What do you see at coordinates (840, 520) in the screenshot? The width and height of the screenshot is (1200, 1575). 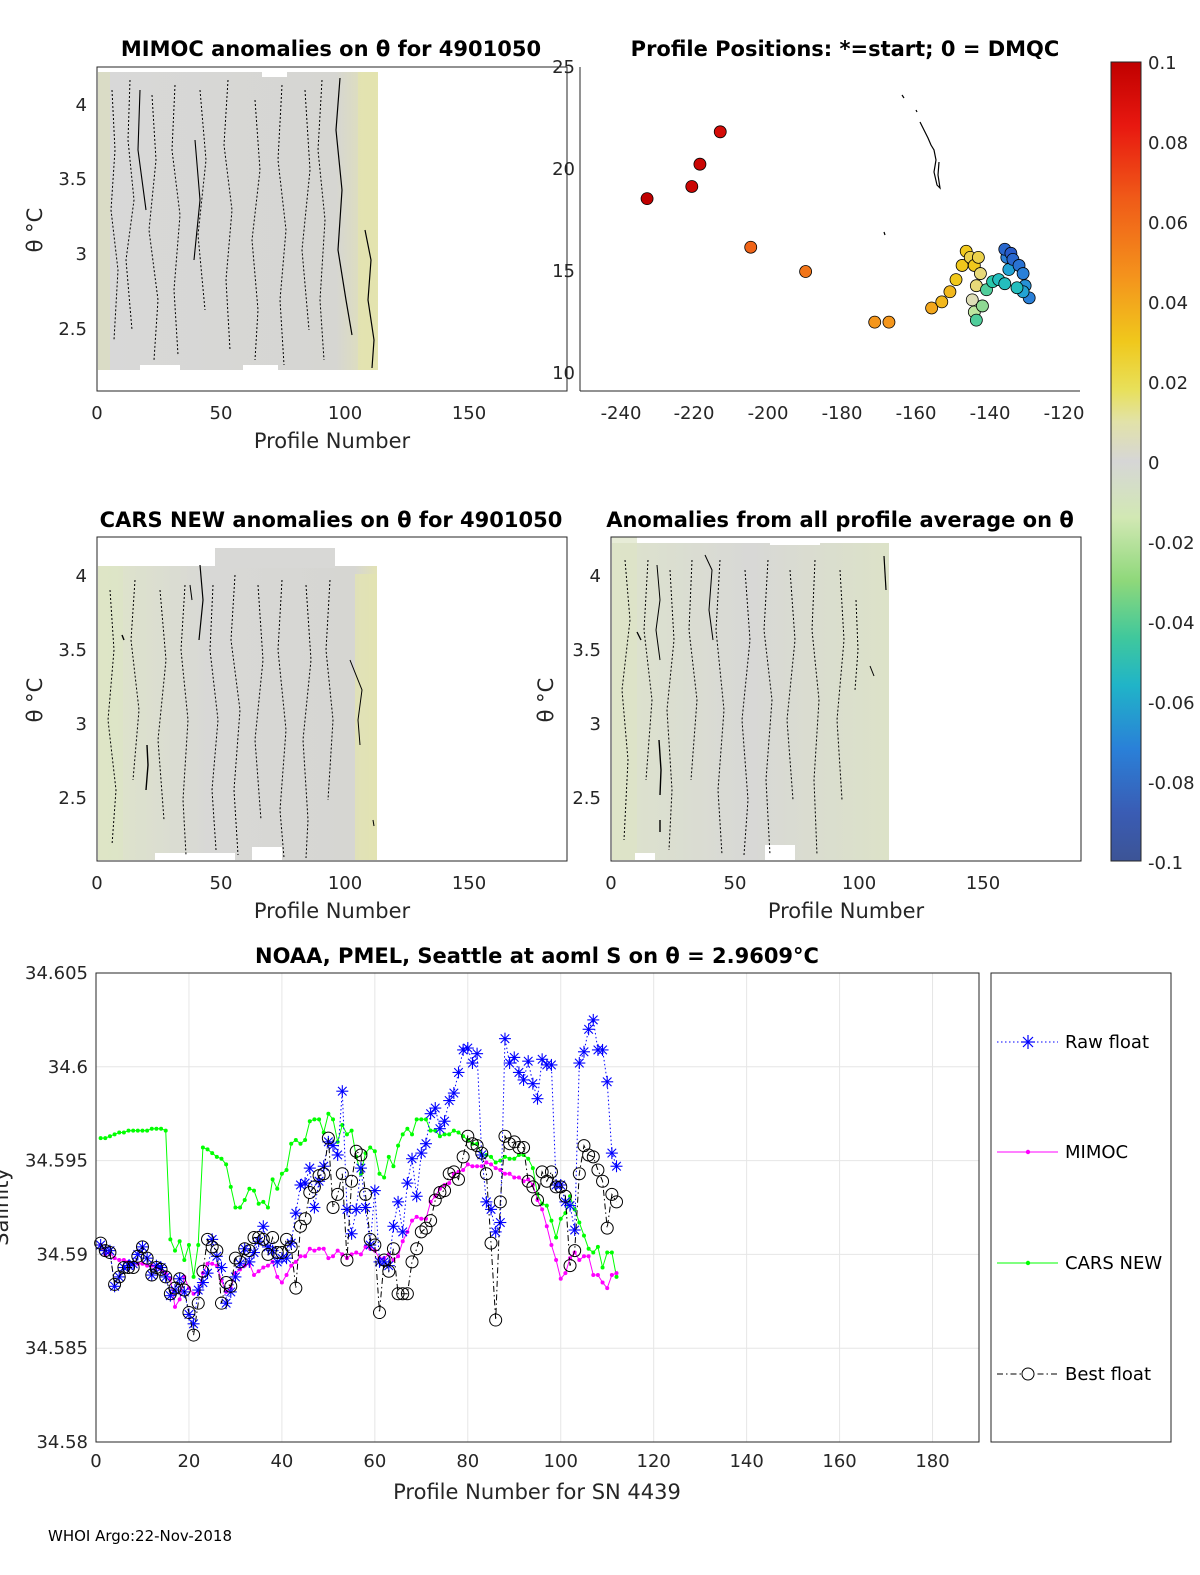 I see `avg-title: Anomalies from all profile average on θ` at bounding box center [840, 520].